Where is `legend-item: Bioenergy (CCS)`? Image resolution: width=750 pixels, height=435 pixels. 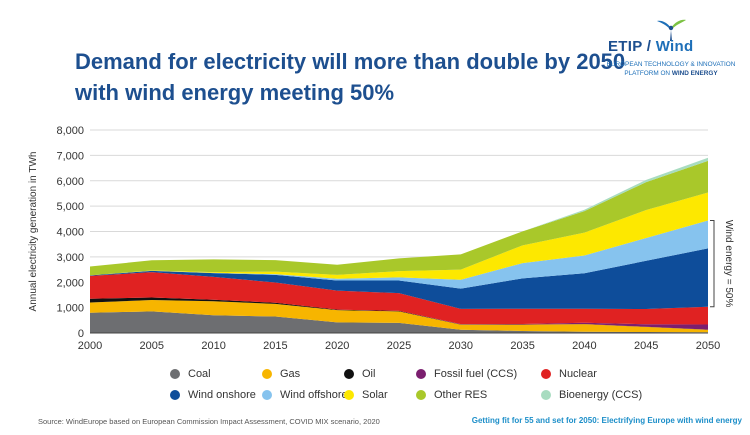
legend-item: Bioenergy (CCS) is located at coordinates (591, 395).